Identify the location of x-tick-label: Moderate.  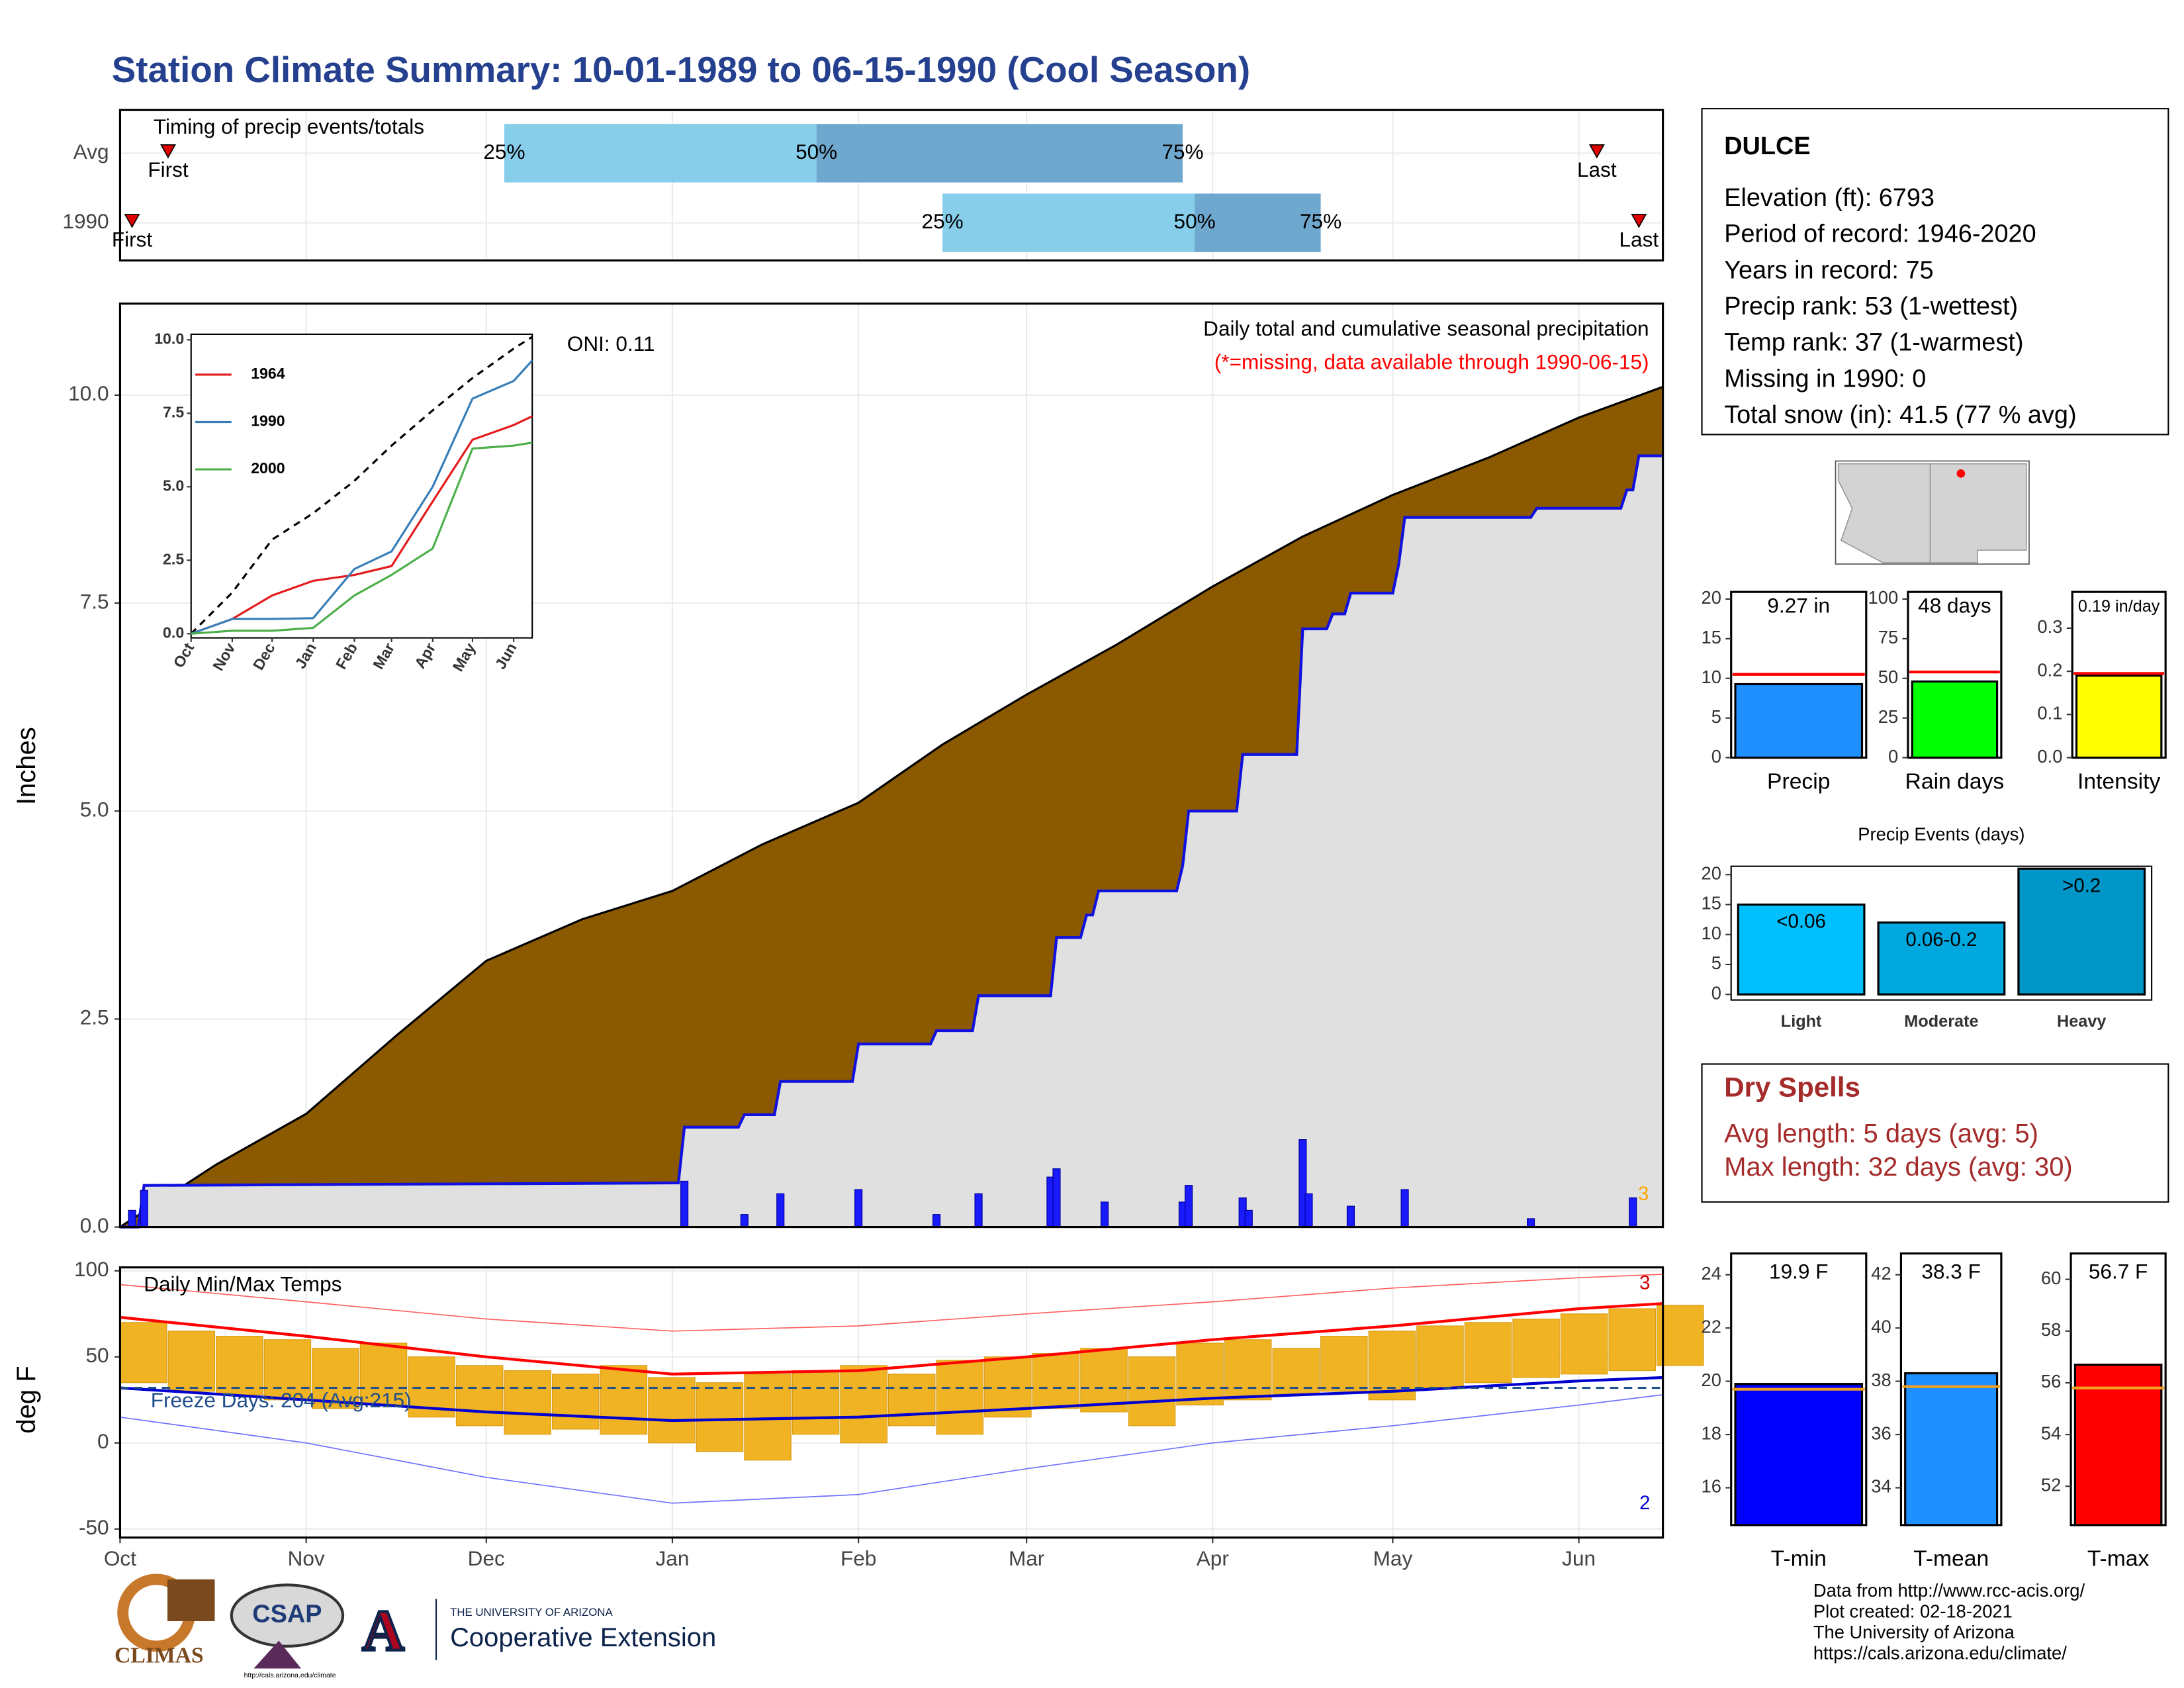
(1941, 1021).